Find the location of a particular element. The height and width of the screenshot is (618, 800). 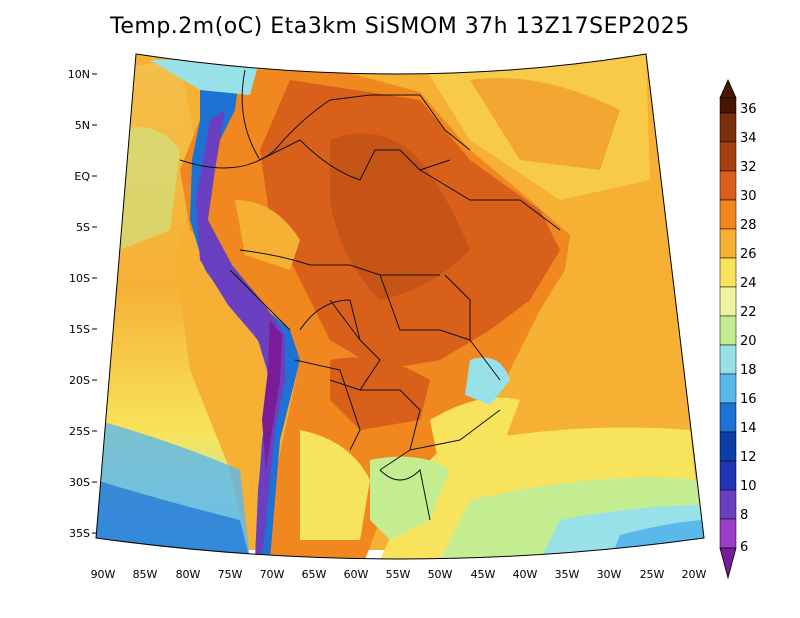

lat-label: 10S is located at coordinates (79, 278).